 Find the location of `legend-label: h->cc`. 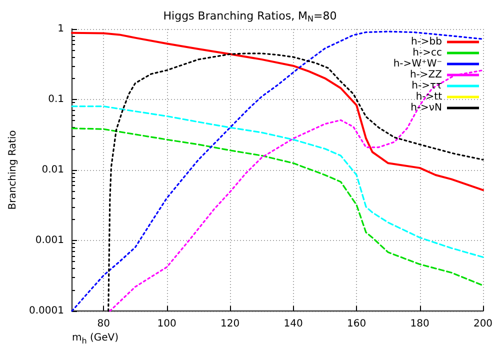

legend-label: h->cc is located at coordinates (427, 53).